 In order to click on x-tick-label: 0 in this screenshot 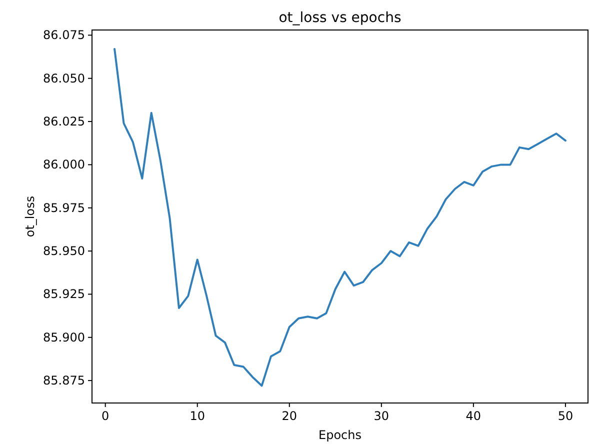, I will do `click(106, 416)`.